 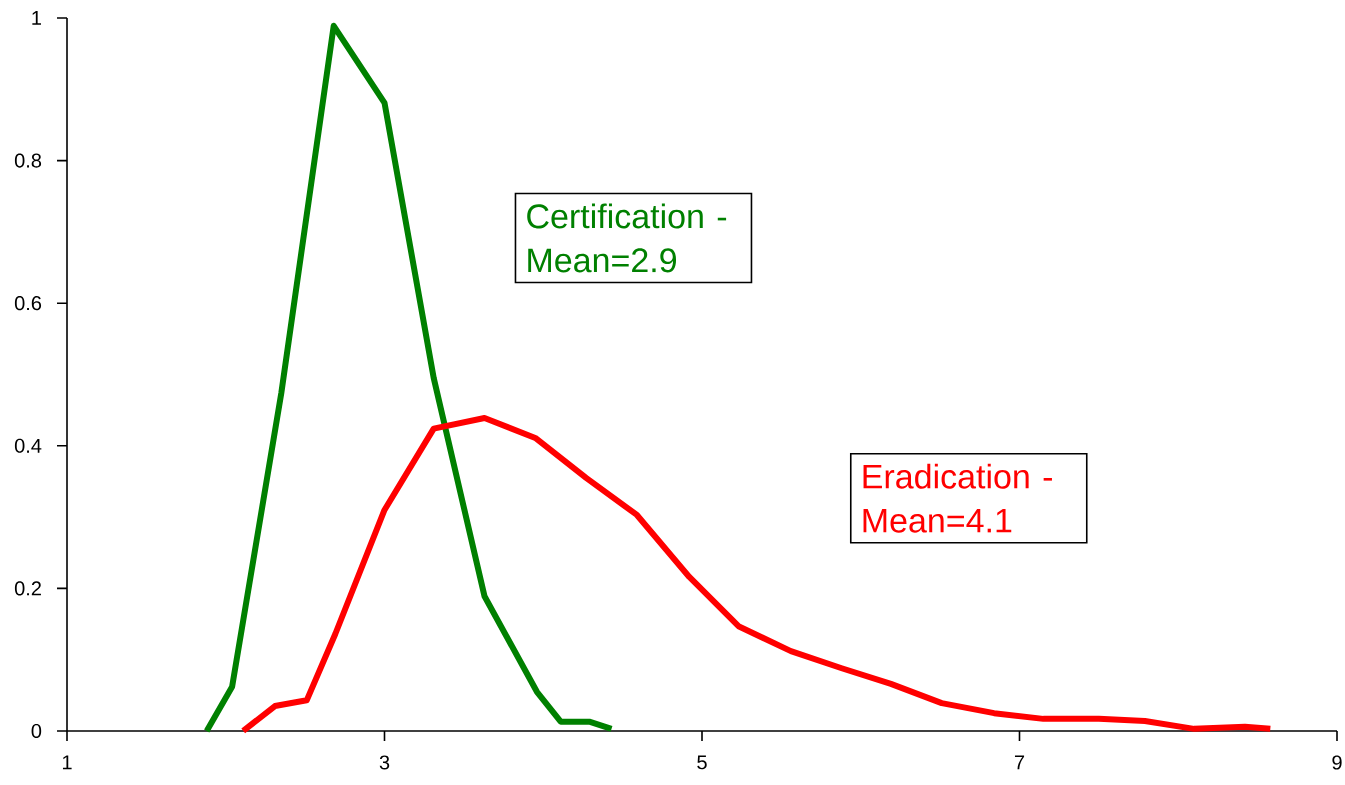 What do you see at coordinates (627, 238) in the screenshot?
I see `annotation: Certification - Mean=2.9` at bounding box center [627, 238].